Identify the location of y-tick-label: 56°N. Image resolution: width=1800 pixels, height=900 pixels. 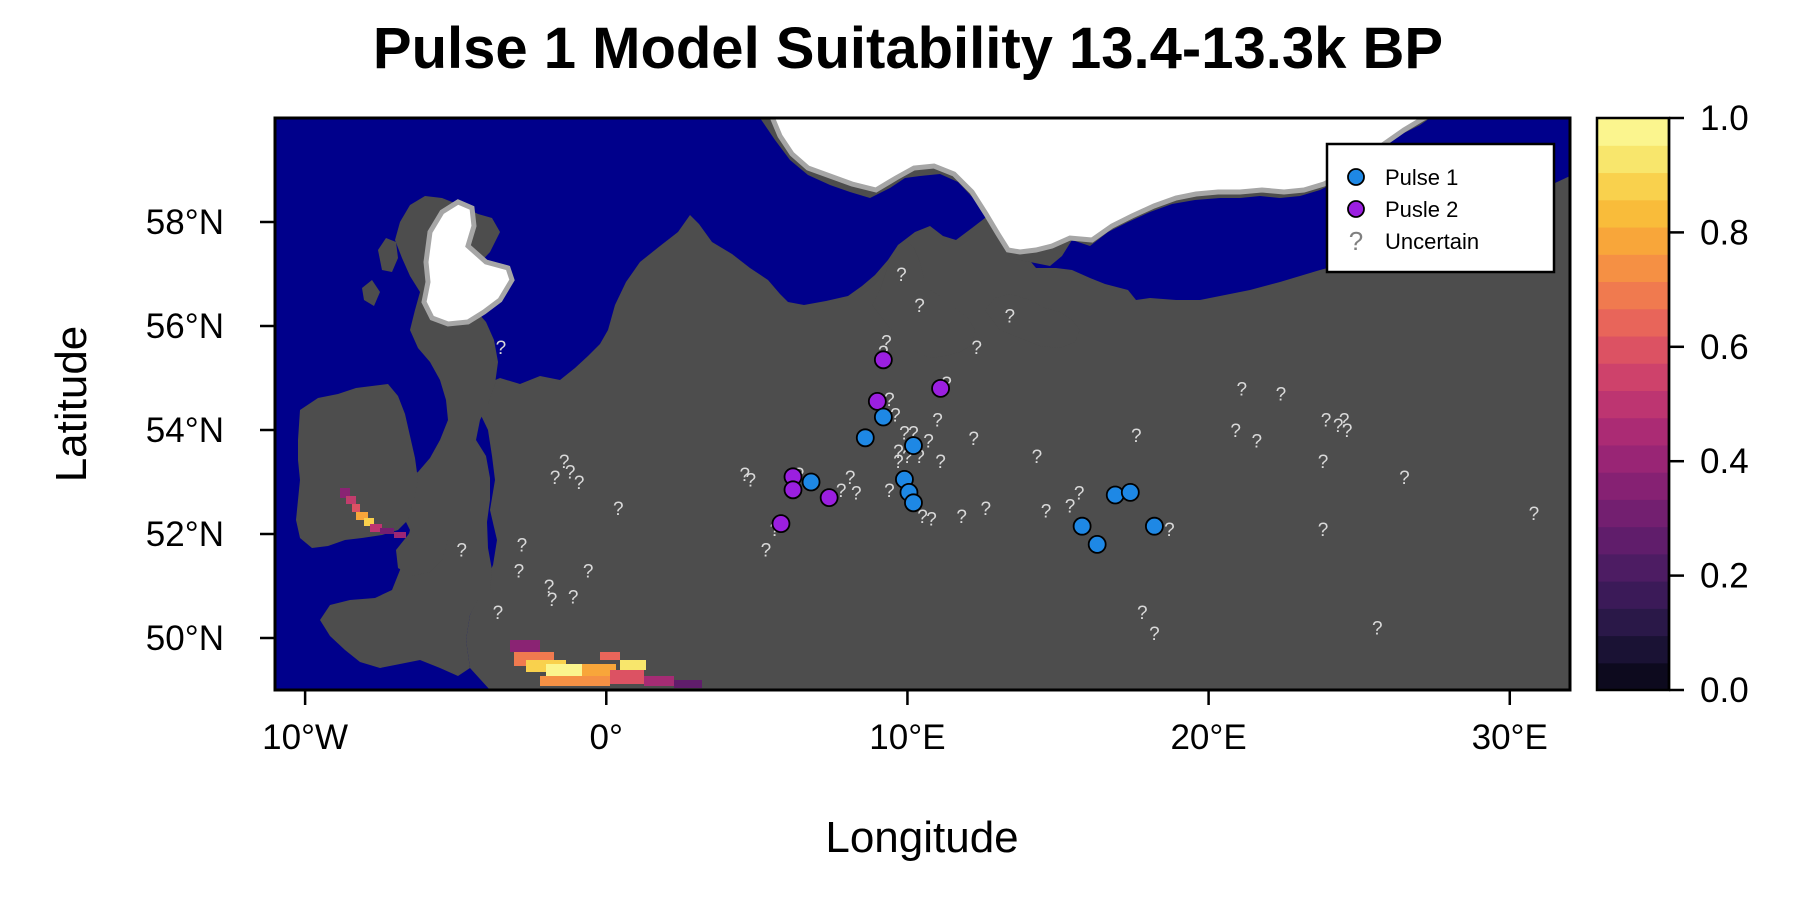
(185, 326).